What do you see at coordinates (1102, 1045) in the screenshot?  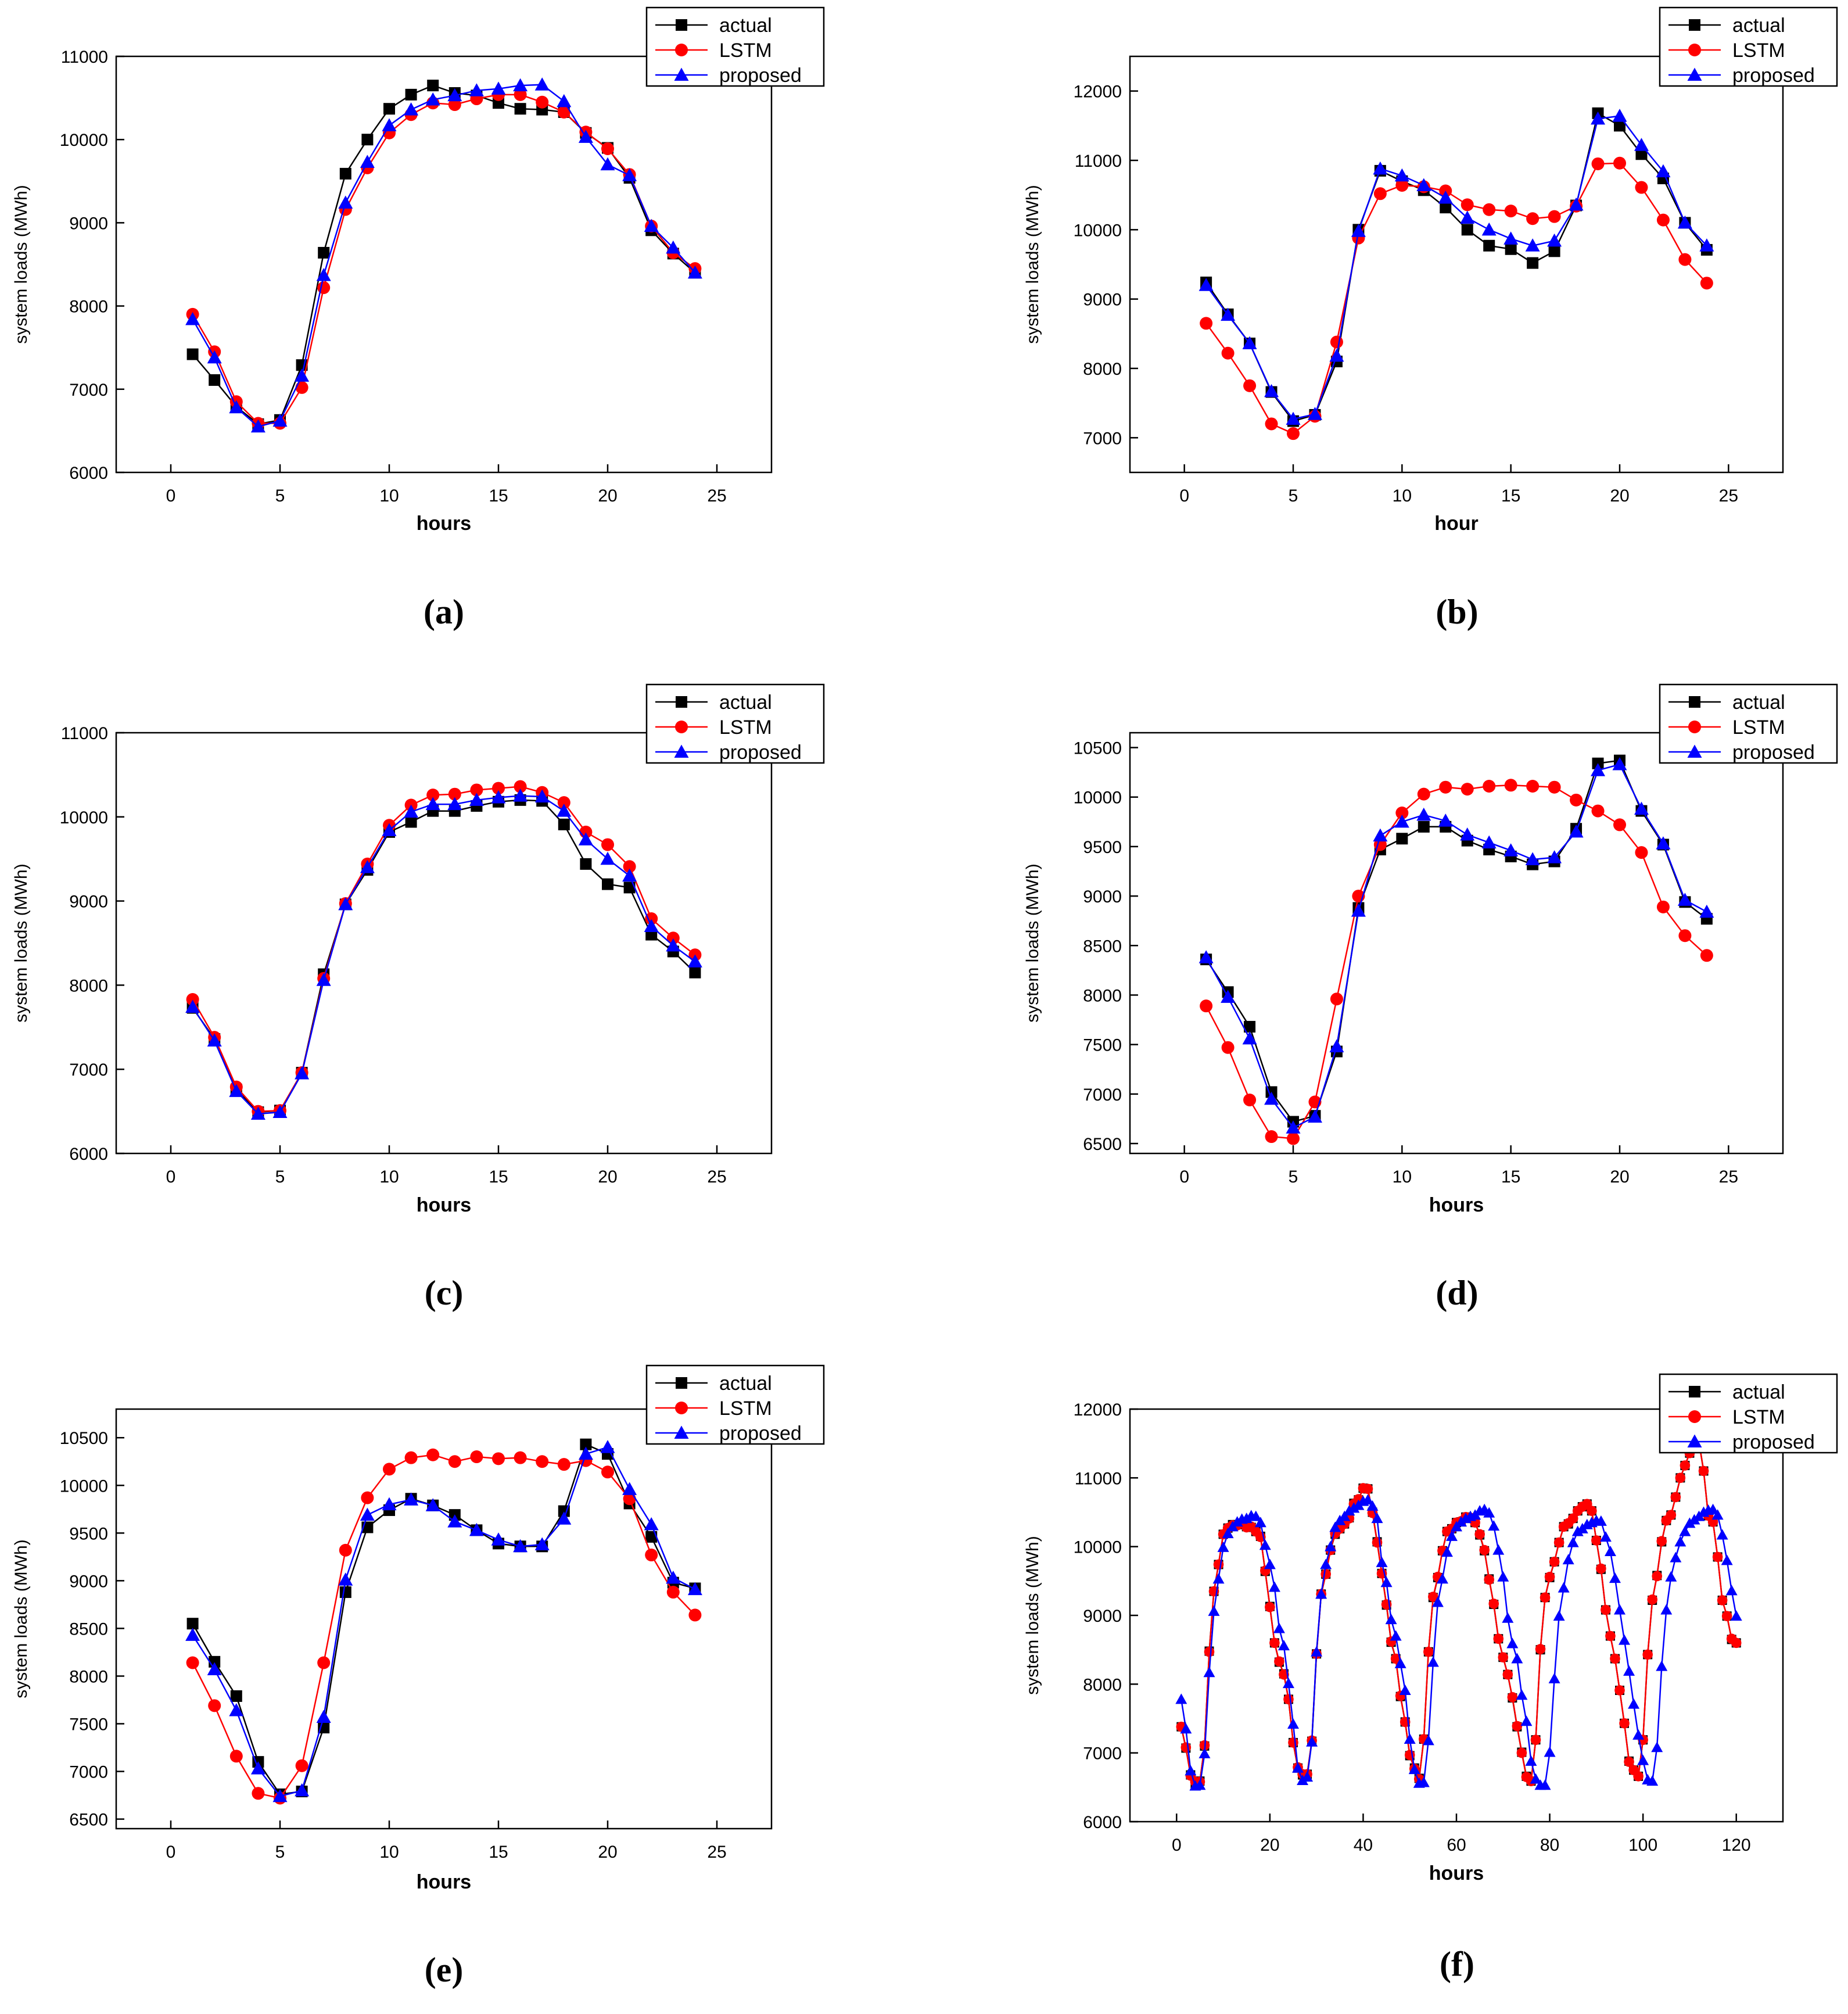 I see `y-tick-label: 7500` at bounding box center [1102, 1045].